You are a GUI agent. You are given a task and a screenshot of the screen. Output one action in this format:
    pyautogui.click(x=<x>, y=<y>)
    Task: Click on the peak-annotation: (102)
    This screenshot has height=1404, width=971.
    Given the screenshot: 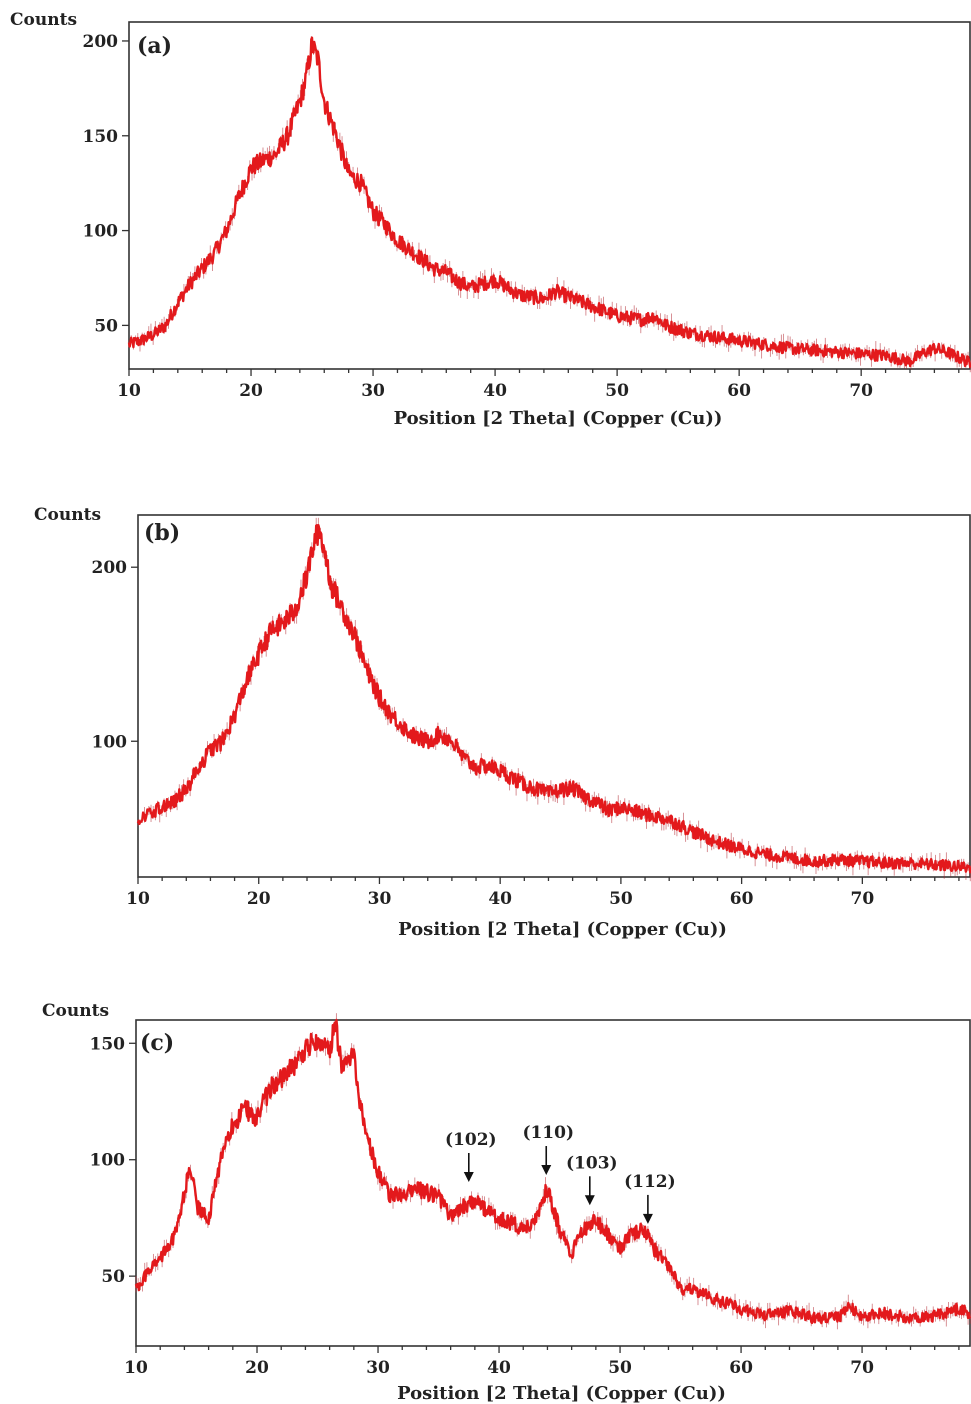 What is the action you would take?
    pyautogui.click(x=471, y=1156)
    